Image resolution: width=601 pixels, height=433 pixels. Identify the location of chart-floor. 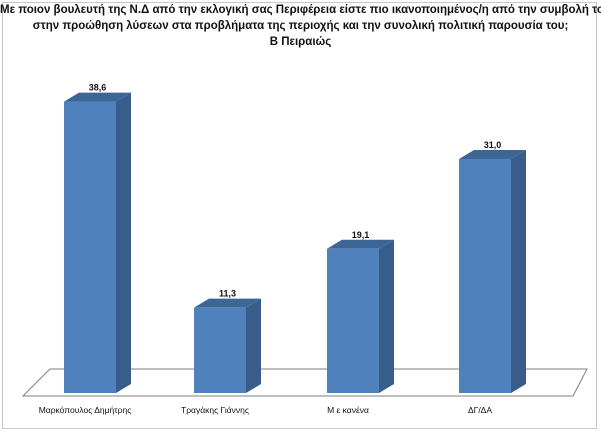
(304, 382).